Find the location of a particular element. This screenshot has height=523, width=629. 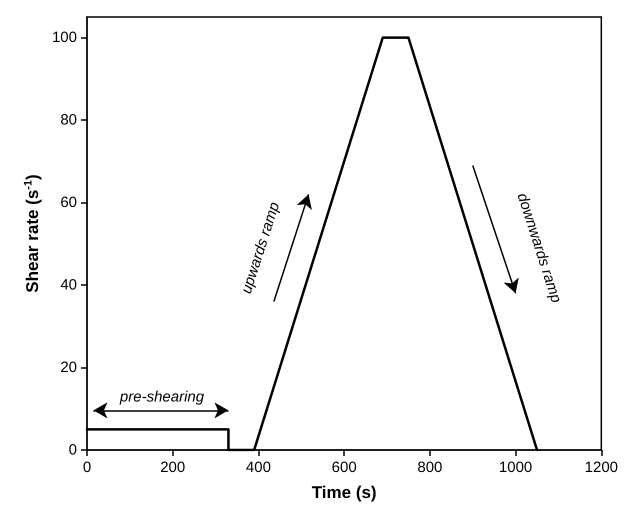

y-tick-label: 0 is located at coordinates (72, 450).